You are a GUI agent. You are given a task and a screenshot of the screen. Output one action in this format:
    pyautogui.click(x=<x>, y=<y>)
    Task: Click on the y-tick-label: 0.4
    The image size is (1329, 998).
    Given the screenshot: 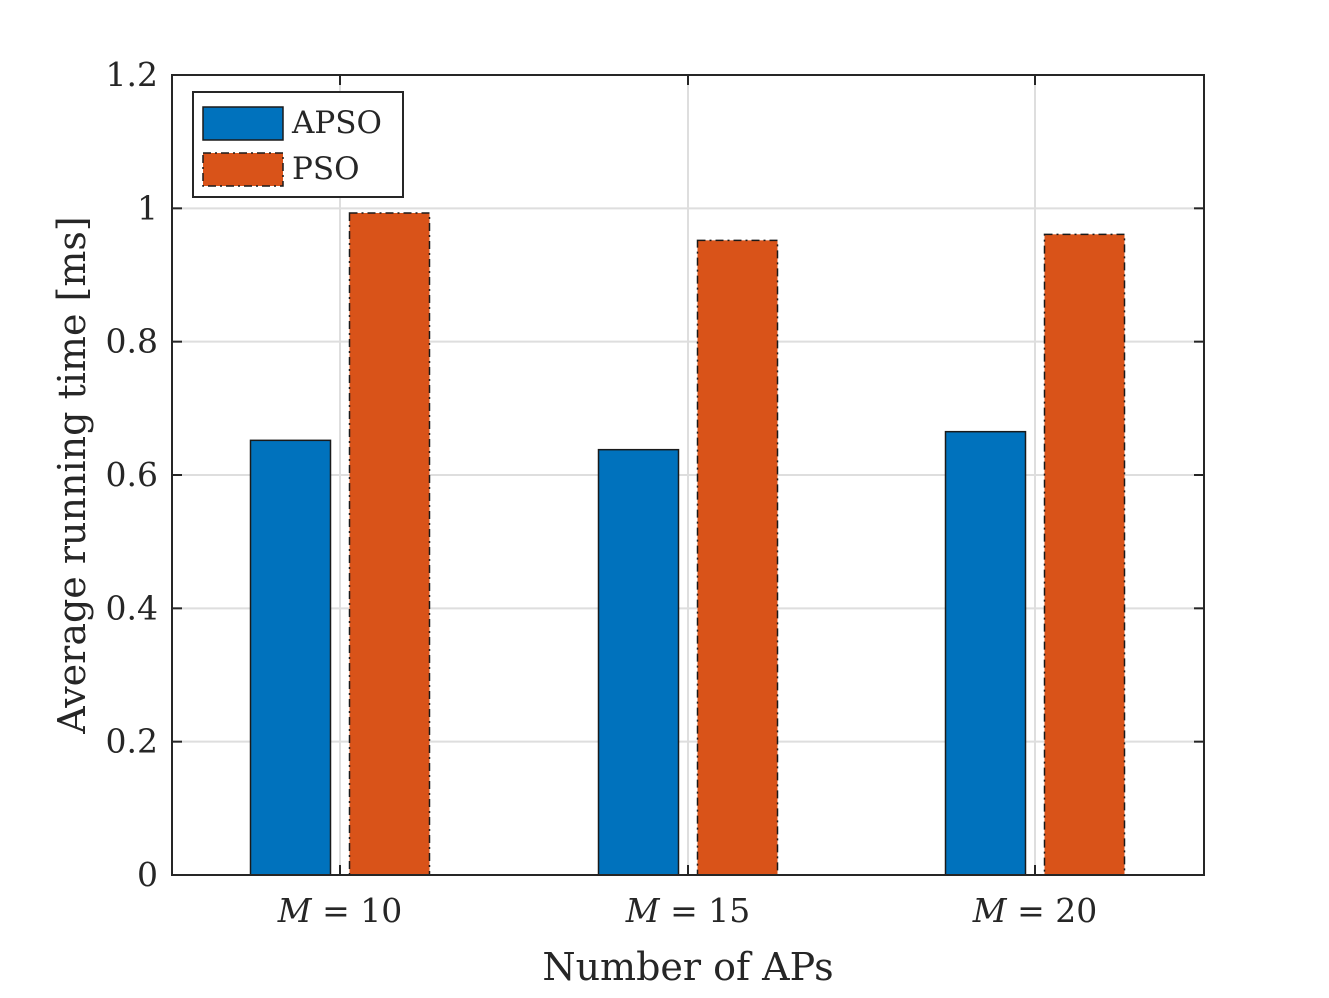 What is the action you would take?
    pyautogui.click(x=132, y=607)
    